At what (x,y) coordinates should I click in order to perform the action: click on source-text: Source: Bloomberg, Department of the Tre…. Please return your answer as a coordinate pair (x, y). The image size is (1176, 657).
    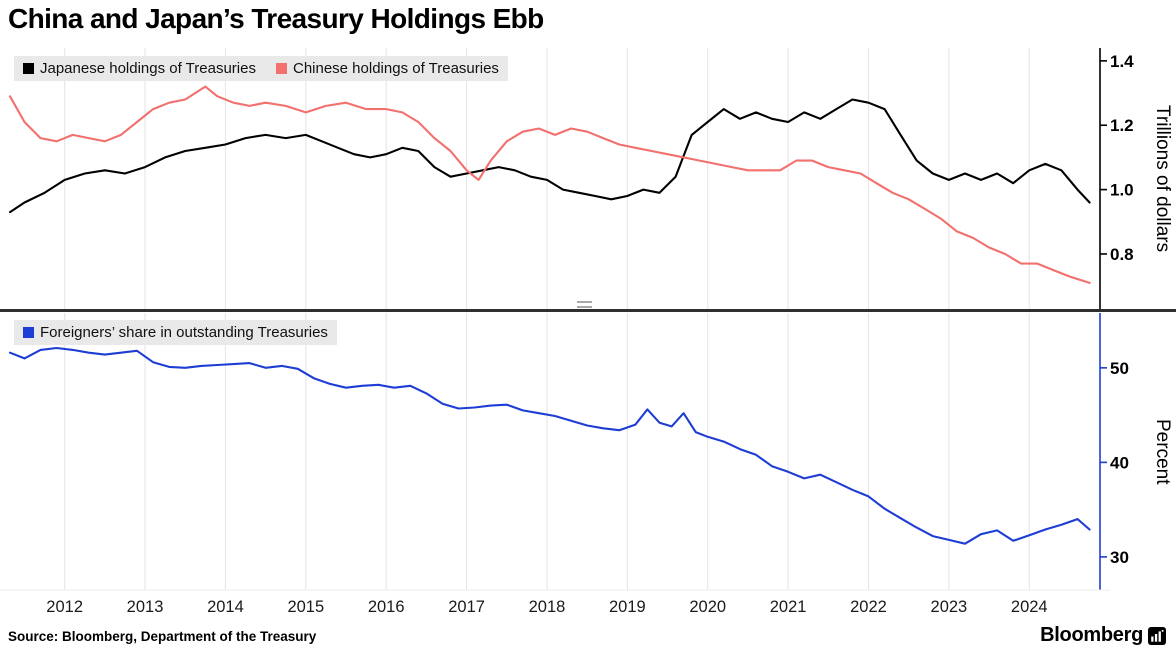
    Looking at the image, I should click on (162, 636).